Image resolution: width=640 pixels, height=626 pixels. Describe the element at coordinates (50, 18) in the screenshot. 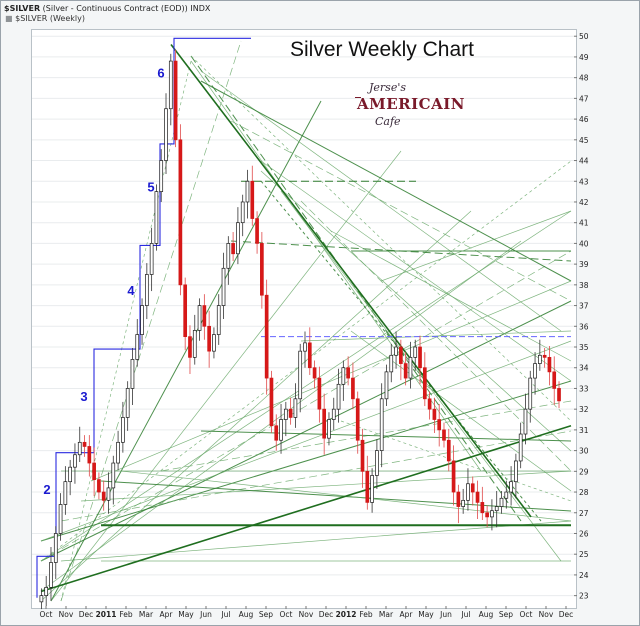

I see `legend-label: $SILVER (Weekly)` at that location.